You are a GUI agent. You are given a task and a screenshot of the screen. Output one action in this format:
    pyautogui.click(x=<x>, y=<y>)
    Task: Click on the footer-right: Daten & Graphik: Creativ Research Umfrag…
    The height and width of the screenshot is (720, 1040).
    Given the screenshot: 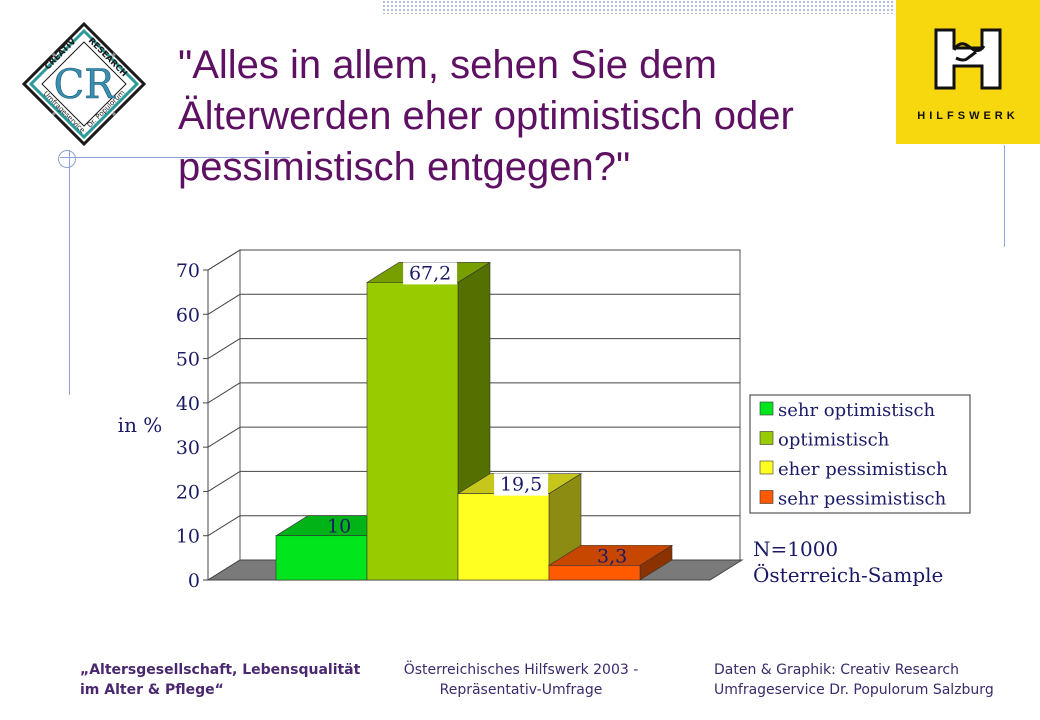 What is the action you would take?
    pyautogui.click(x=864, y=680)
    